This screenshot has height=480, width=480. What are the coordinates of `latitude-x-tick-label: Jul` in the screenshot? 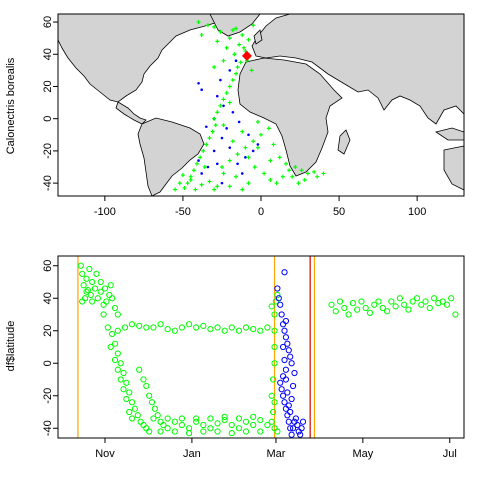 It's located at (450, 454).